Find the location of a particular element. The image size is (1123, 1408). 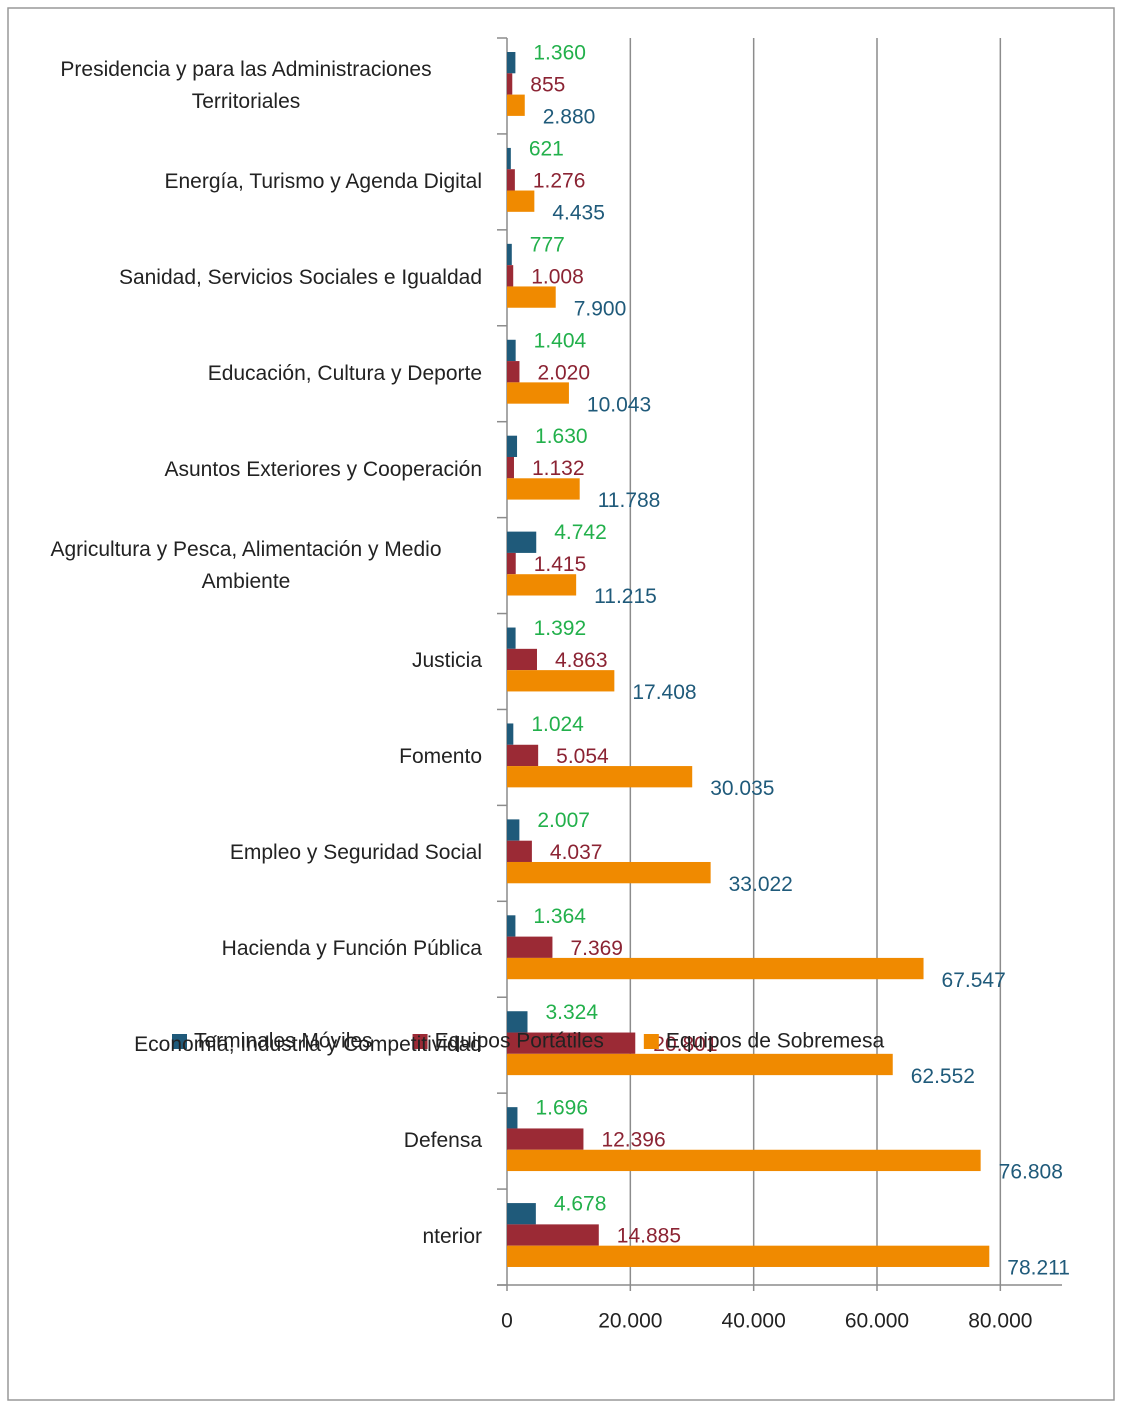

value-label: 1.364 is located at coordinates (559, 916).